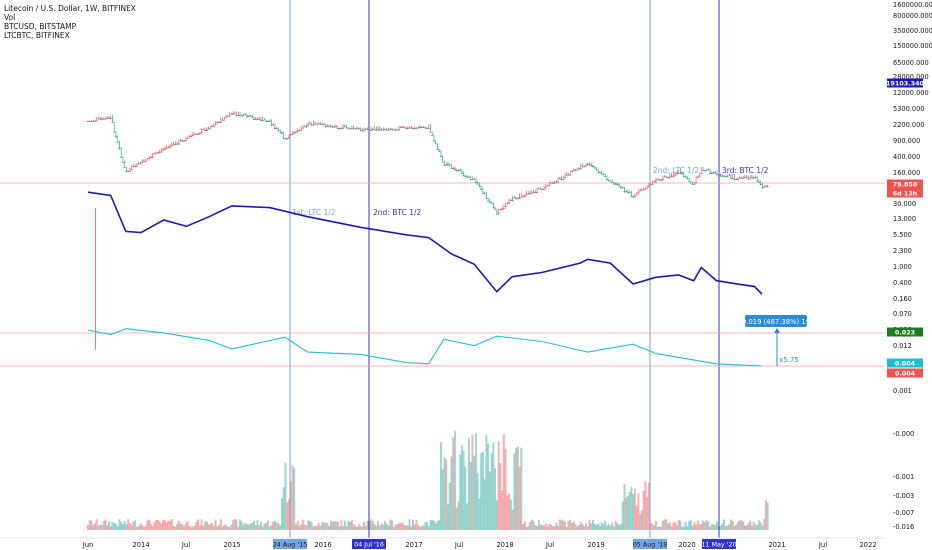 The width and height of the screenshot is (932, 550). Describe the element at coordinates (908, 125) in the screenshot. I see `y-tick-label: 2200.000` at that location.